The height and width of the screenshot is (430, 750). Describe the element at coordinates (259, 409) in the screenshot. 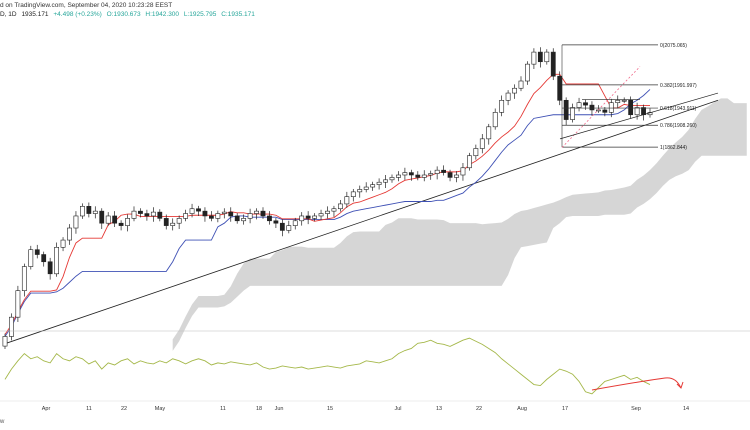

I see `x-tick-label: 18` at that location.